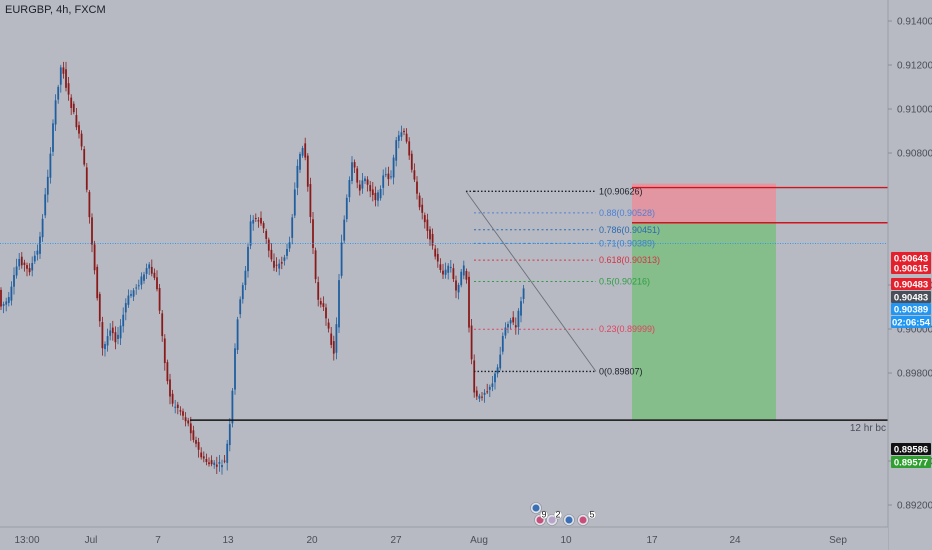 The height and width of the screenshot is (550, 932). I want to click on time-tick-label: 10, so click(566, 540).